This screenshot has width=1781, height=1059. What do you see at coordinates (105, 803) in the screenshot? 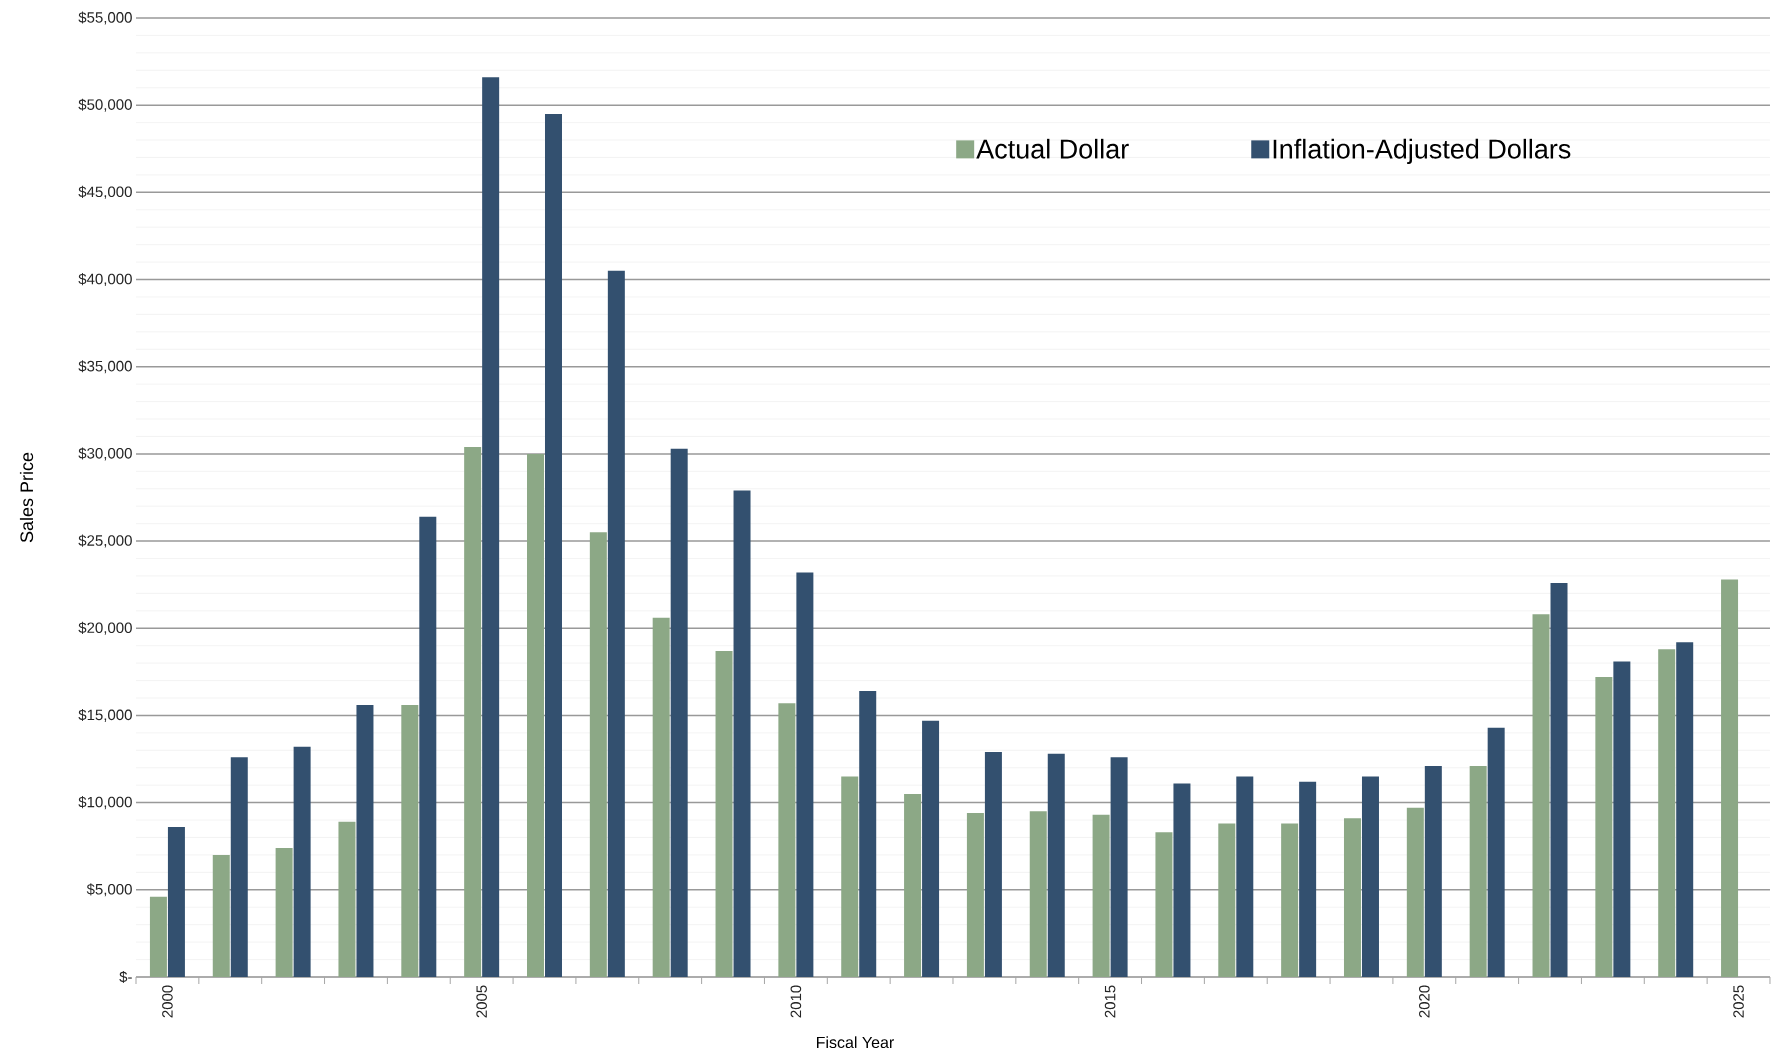
I see `y-tick-label: $10,000` at bounding box center [105, 803].